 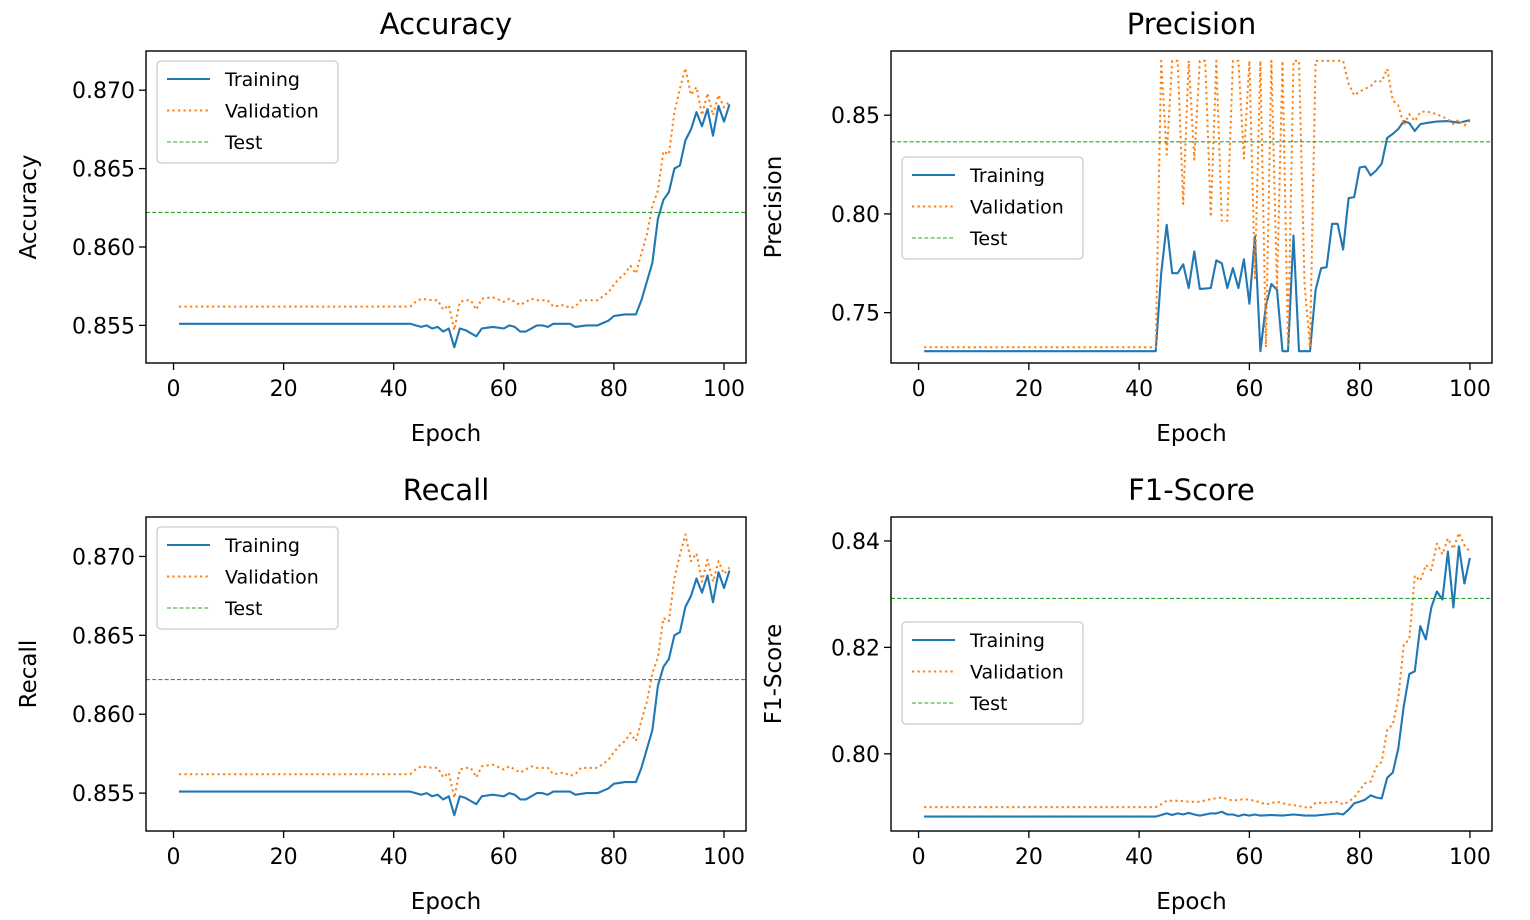 What do you see at coordinates (774, 207) in the screenshot?
I see `y-axis-label: Precision` at bounding box center [774, 207].